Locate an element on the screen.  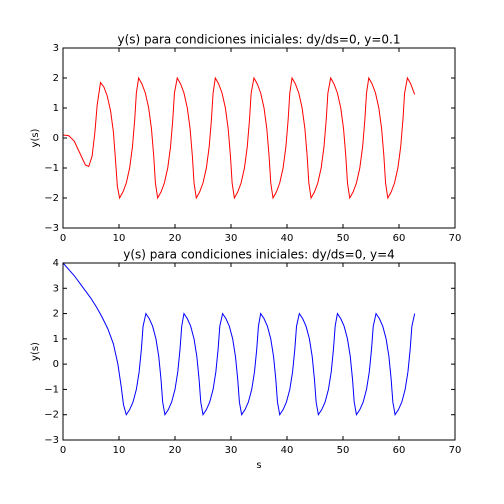
y-tick-label: 4 is located at coordinates (56, 263).